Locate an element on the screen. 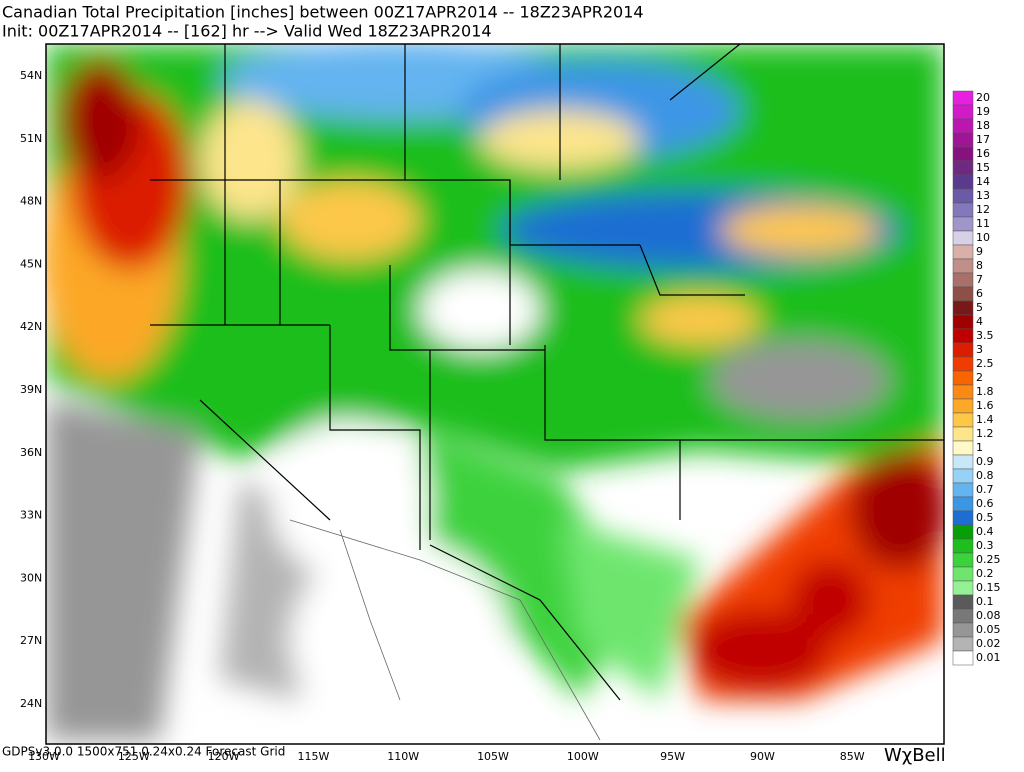  latitude-label: 27N is located at coordinates (31, 640).